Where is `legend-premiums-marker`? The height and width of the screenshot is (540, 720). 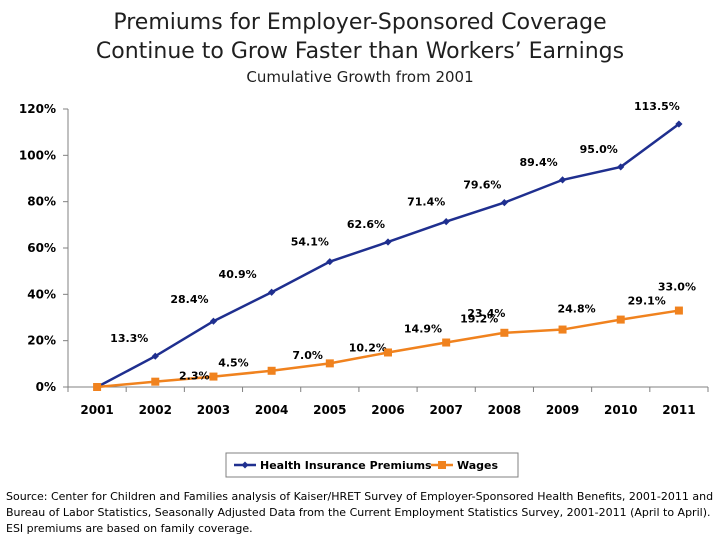
legend-premiums-marker is located at coordinates (245, 465).